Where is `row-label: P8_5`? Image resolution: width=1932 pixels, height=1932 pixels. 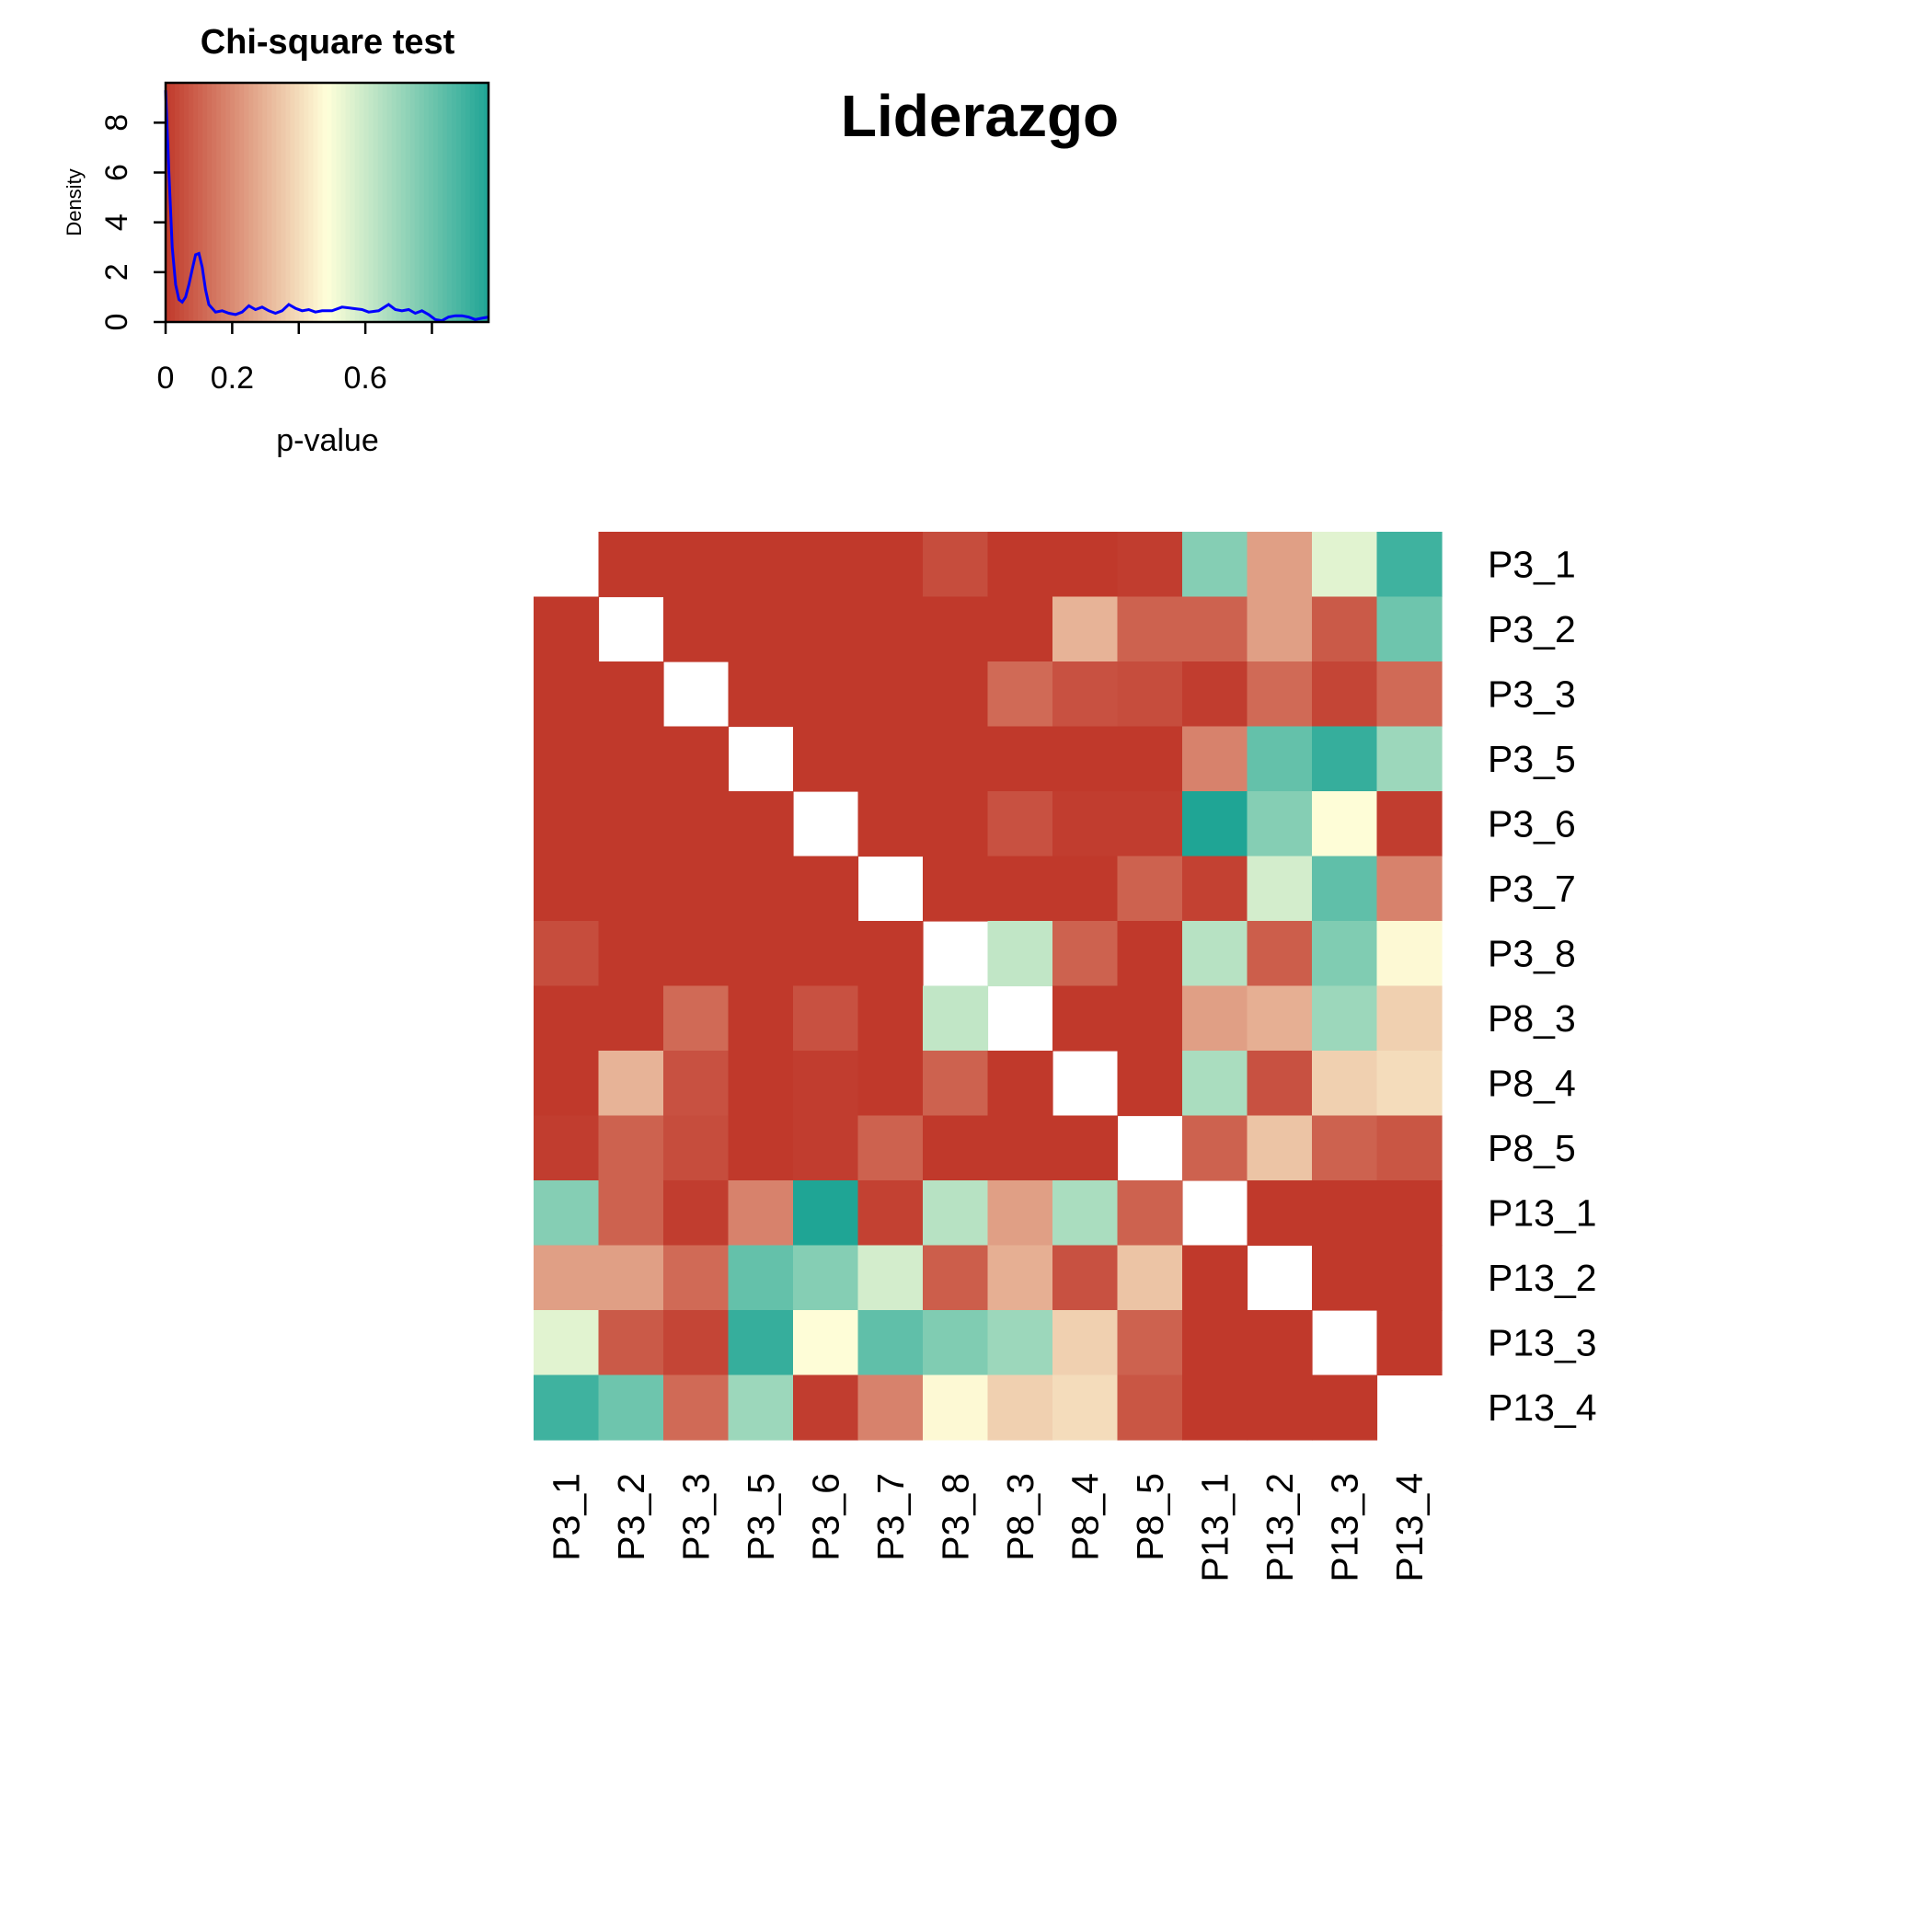
row-label: P8_5 is located at coordinates (1532, 1148).